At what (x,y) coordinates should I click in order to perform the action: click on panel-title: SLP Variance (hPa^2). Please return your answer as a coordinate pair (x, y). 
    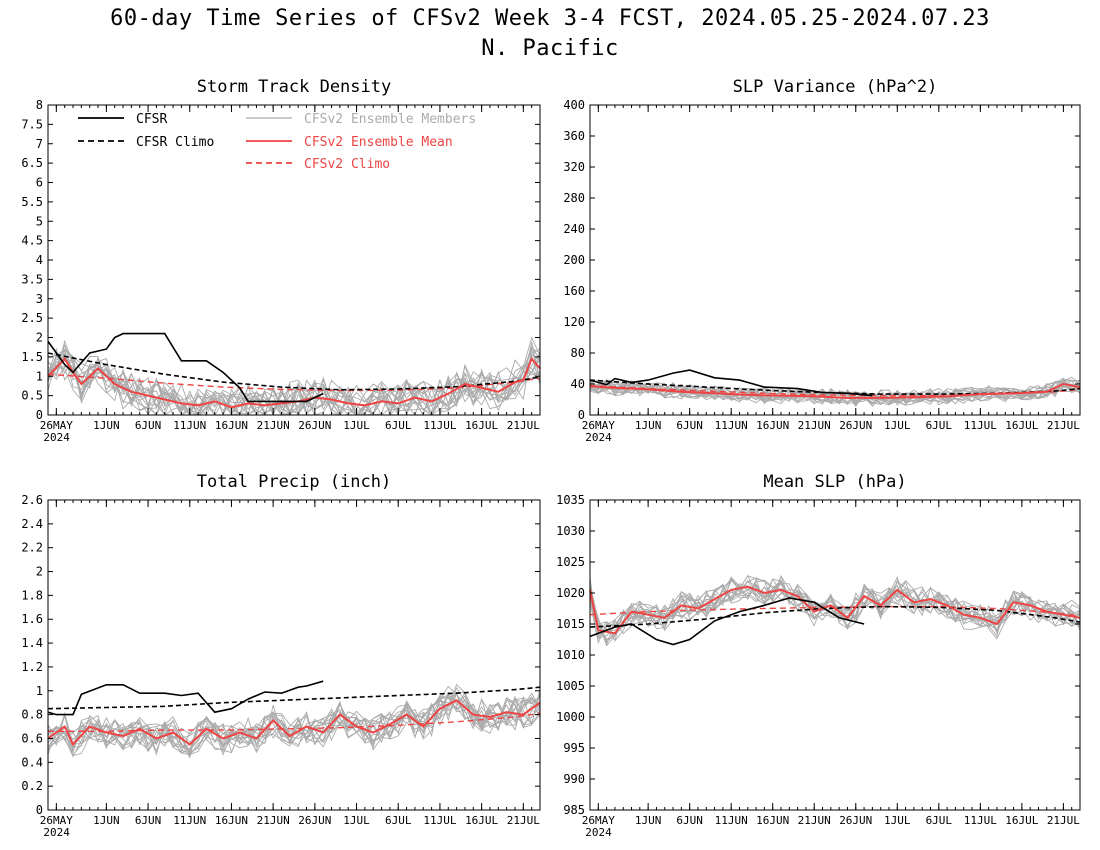
    Looking at the image, I should click on (835, 87).